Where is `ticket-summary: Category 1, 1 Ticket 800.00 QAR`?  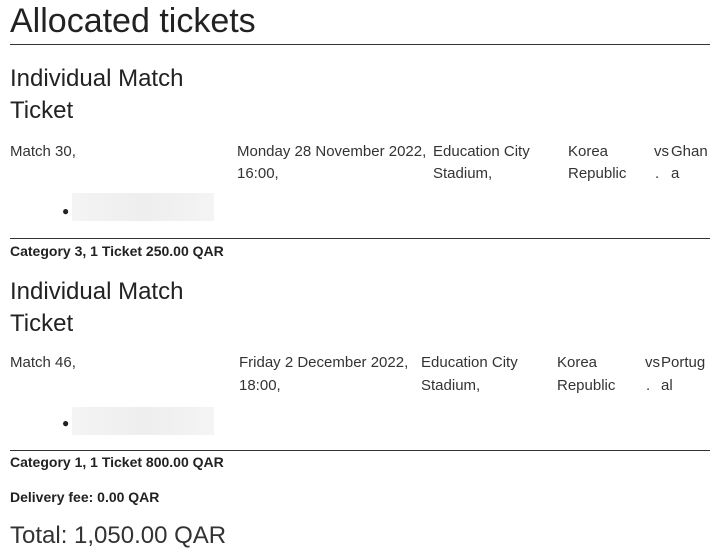 ticket-summary: Category 1, 1 Ticket 800.00 QAR is located at coordinates (117, 462).